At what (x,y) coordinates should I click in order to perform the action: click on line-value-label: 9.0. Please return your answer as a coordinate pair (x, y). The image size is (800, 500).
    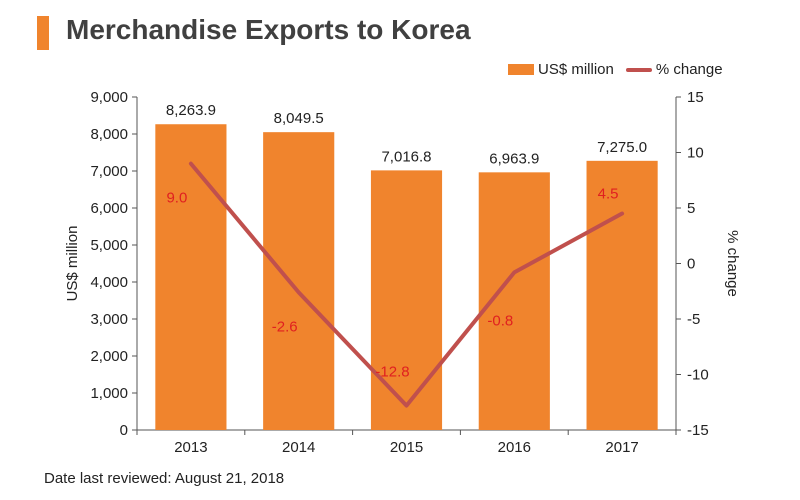
    Looking at the image, I should click on (176, 198).